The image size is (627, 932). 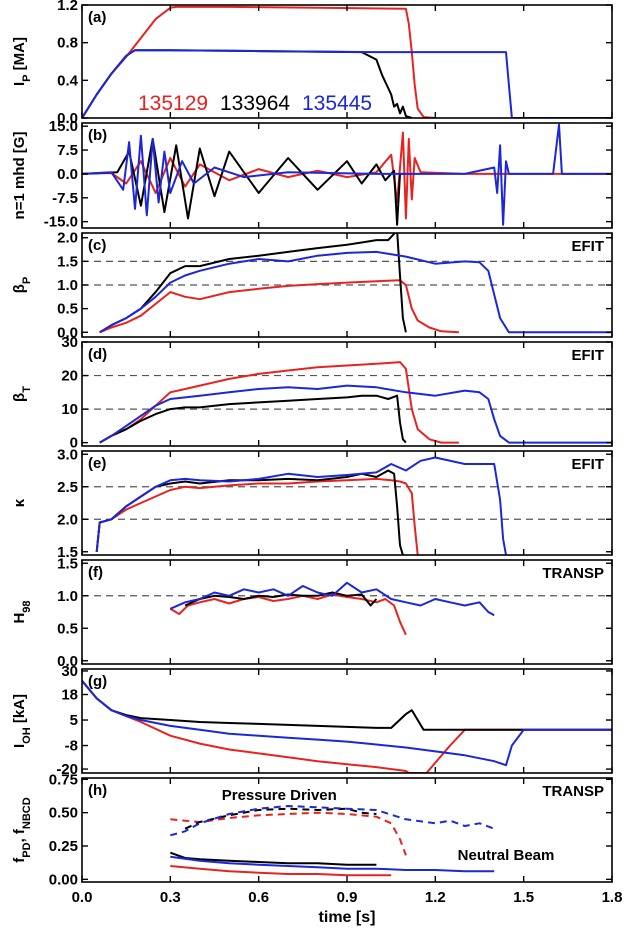 I want to click on y-tick-label: 15.0, so click(x=63, y=126).